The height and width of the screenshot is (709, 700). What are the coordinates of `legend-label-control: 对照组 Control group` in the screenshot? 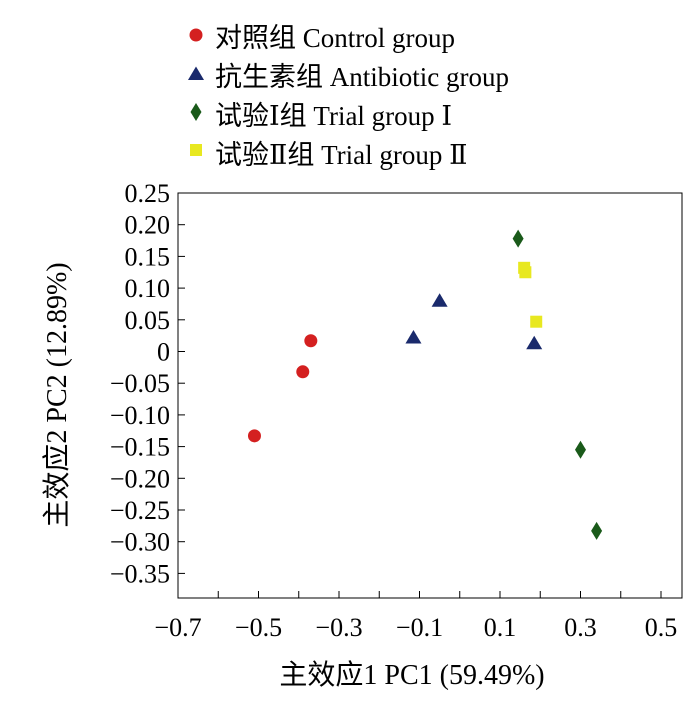 It's located at (335, 38).